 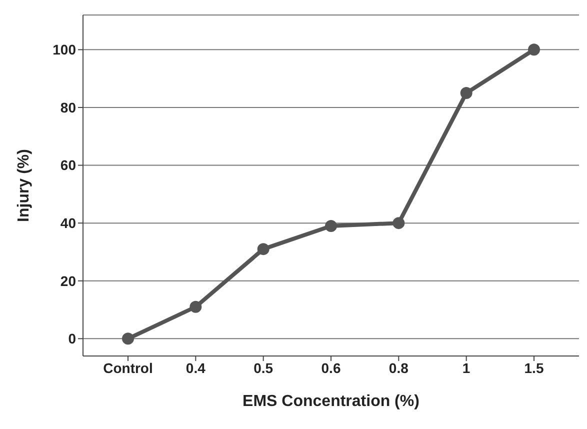 What do you see at coordinates (68, 280) in the screenshot?
I see `y-tick-label: 20` at bounding box center [68, 280].